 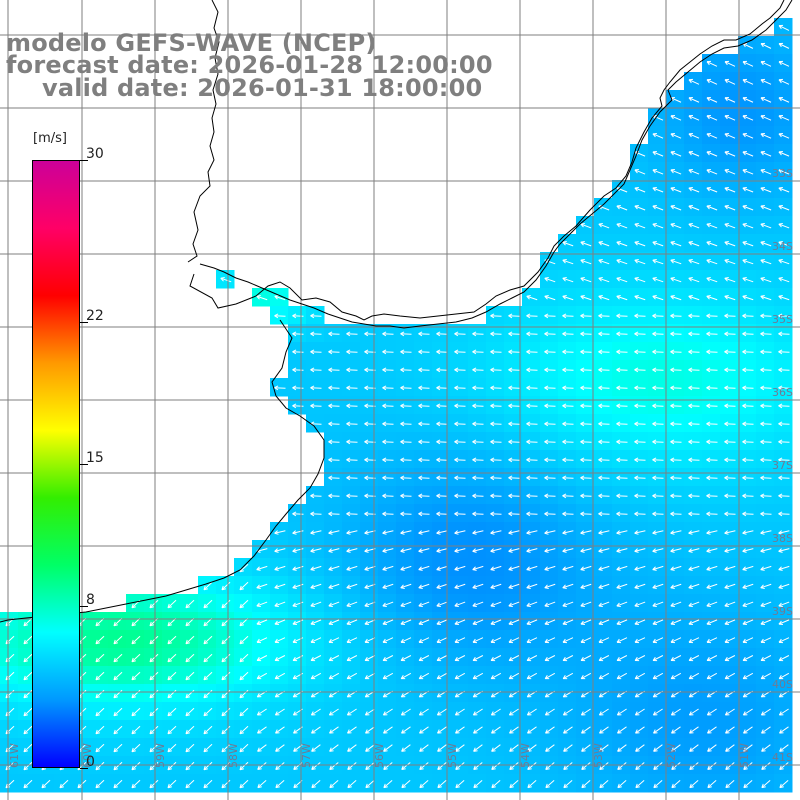 What do you see at coordinates (306, 755) in the screenshot?
I see `lon-label: 57W` at bounding box center [306, 755].